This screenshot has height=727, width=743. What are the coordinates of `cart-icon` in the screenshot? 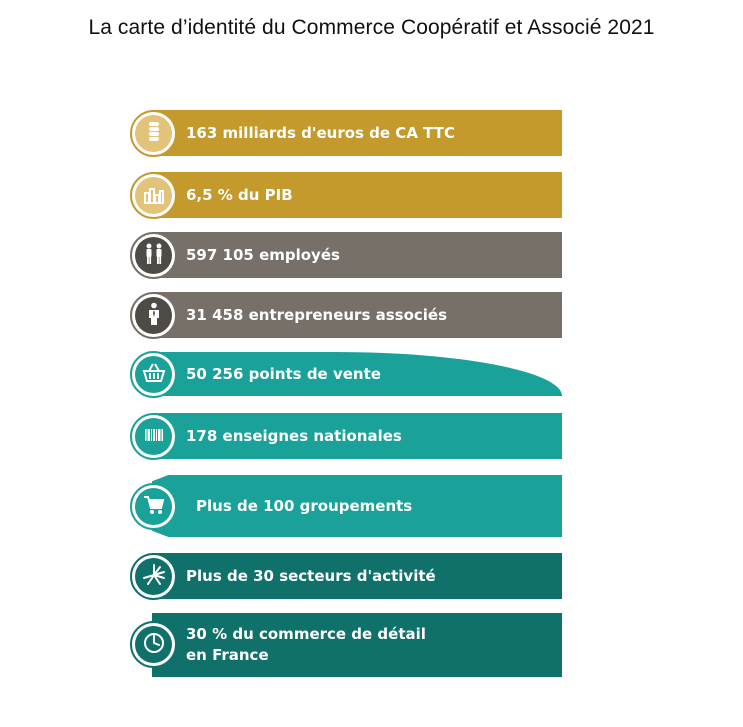 It's located at (154, 507).